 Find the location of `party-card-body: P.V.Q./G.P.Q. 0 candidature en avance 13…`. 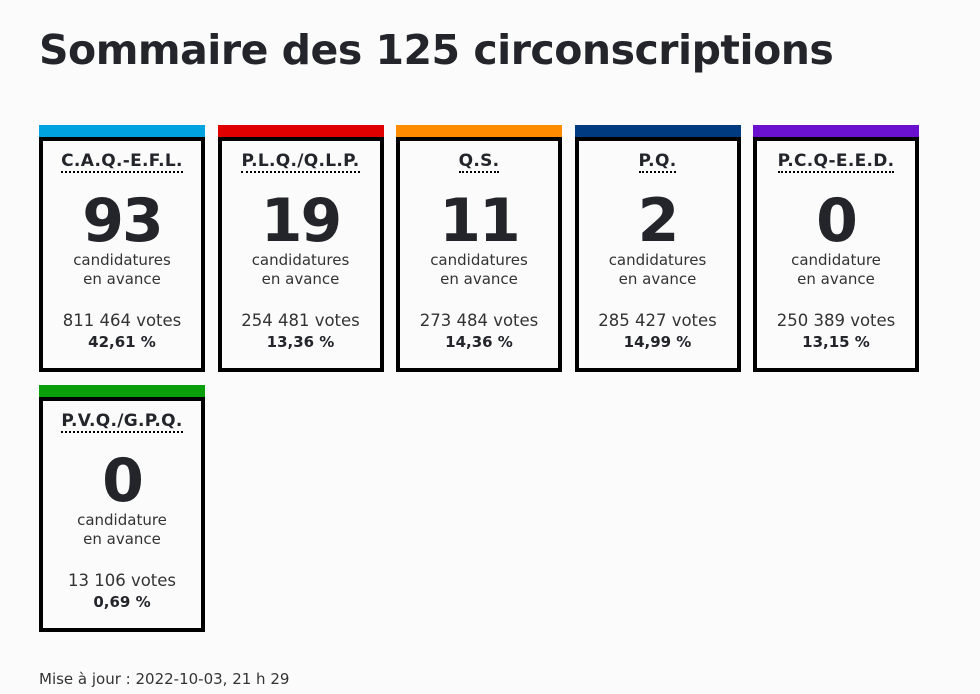

party-card-body: P.V.Q./G.P.Q. 0 candidature en avance 13… is located at coordinates (122, 514).